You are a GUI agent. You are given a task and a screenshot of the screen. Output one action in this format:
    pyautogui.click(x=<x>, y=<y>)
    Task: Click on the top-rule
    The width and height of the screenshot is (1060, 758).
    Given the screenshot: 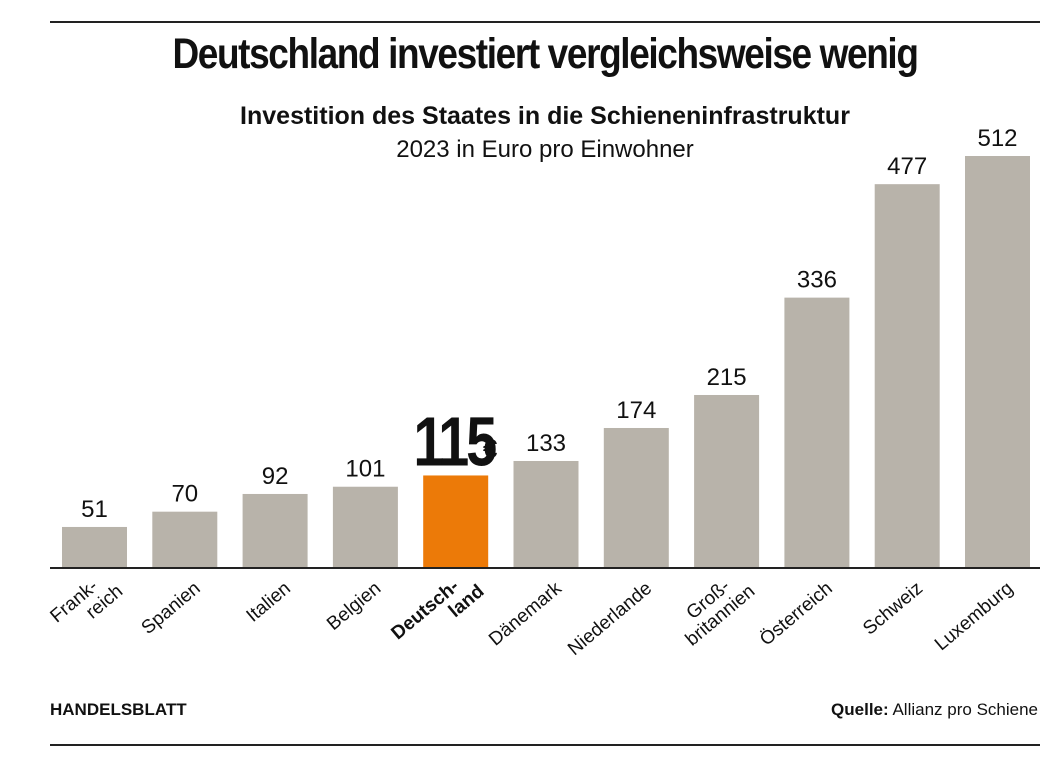 What is the action you would take?
    pyautogui.click(x=545, y=22)
    